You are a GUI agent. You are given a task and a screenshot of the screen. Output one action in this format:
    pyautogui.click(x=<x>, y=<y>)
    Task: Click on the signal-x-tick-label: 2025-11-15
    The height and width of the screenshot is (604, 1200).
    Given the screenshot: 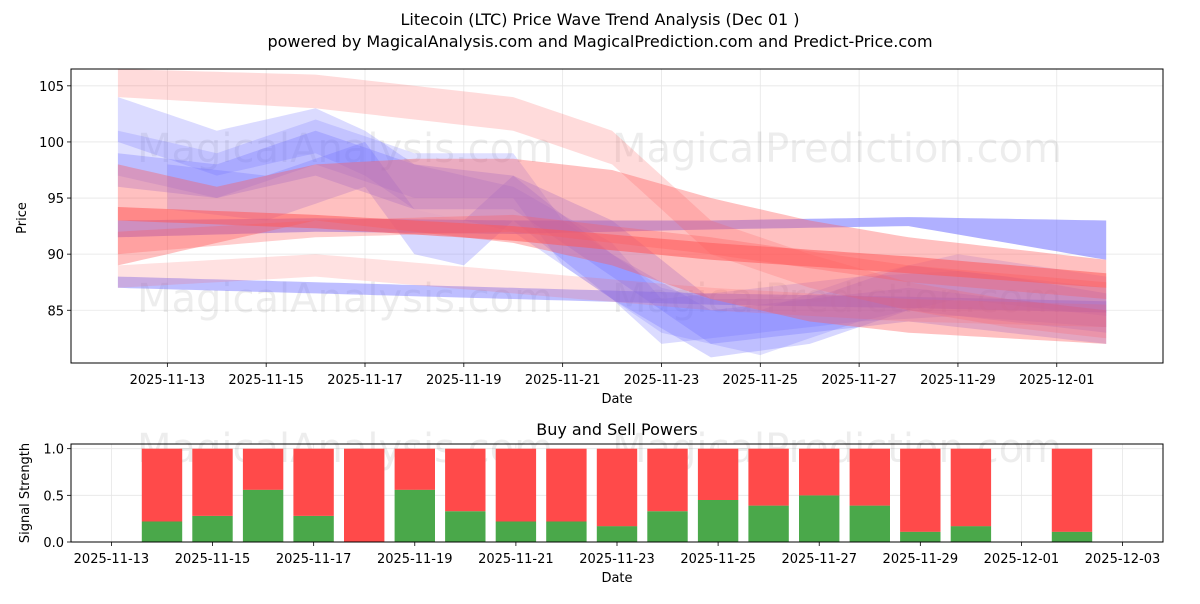 What is the action you would take?
    pyautogui.click(x=213, y=559)
    